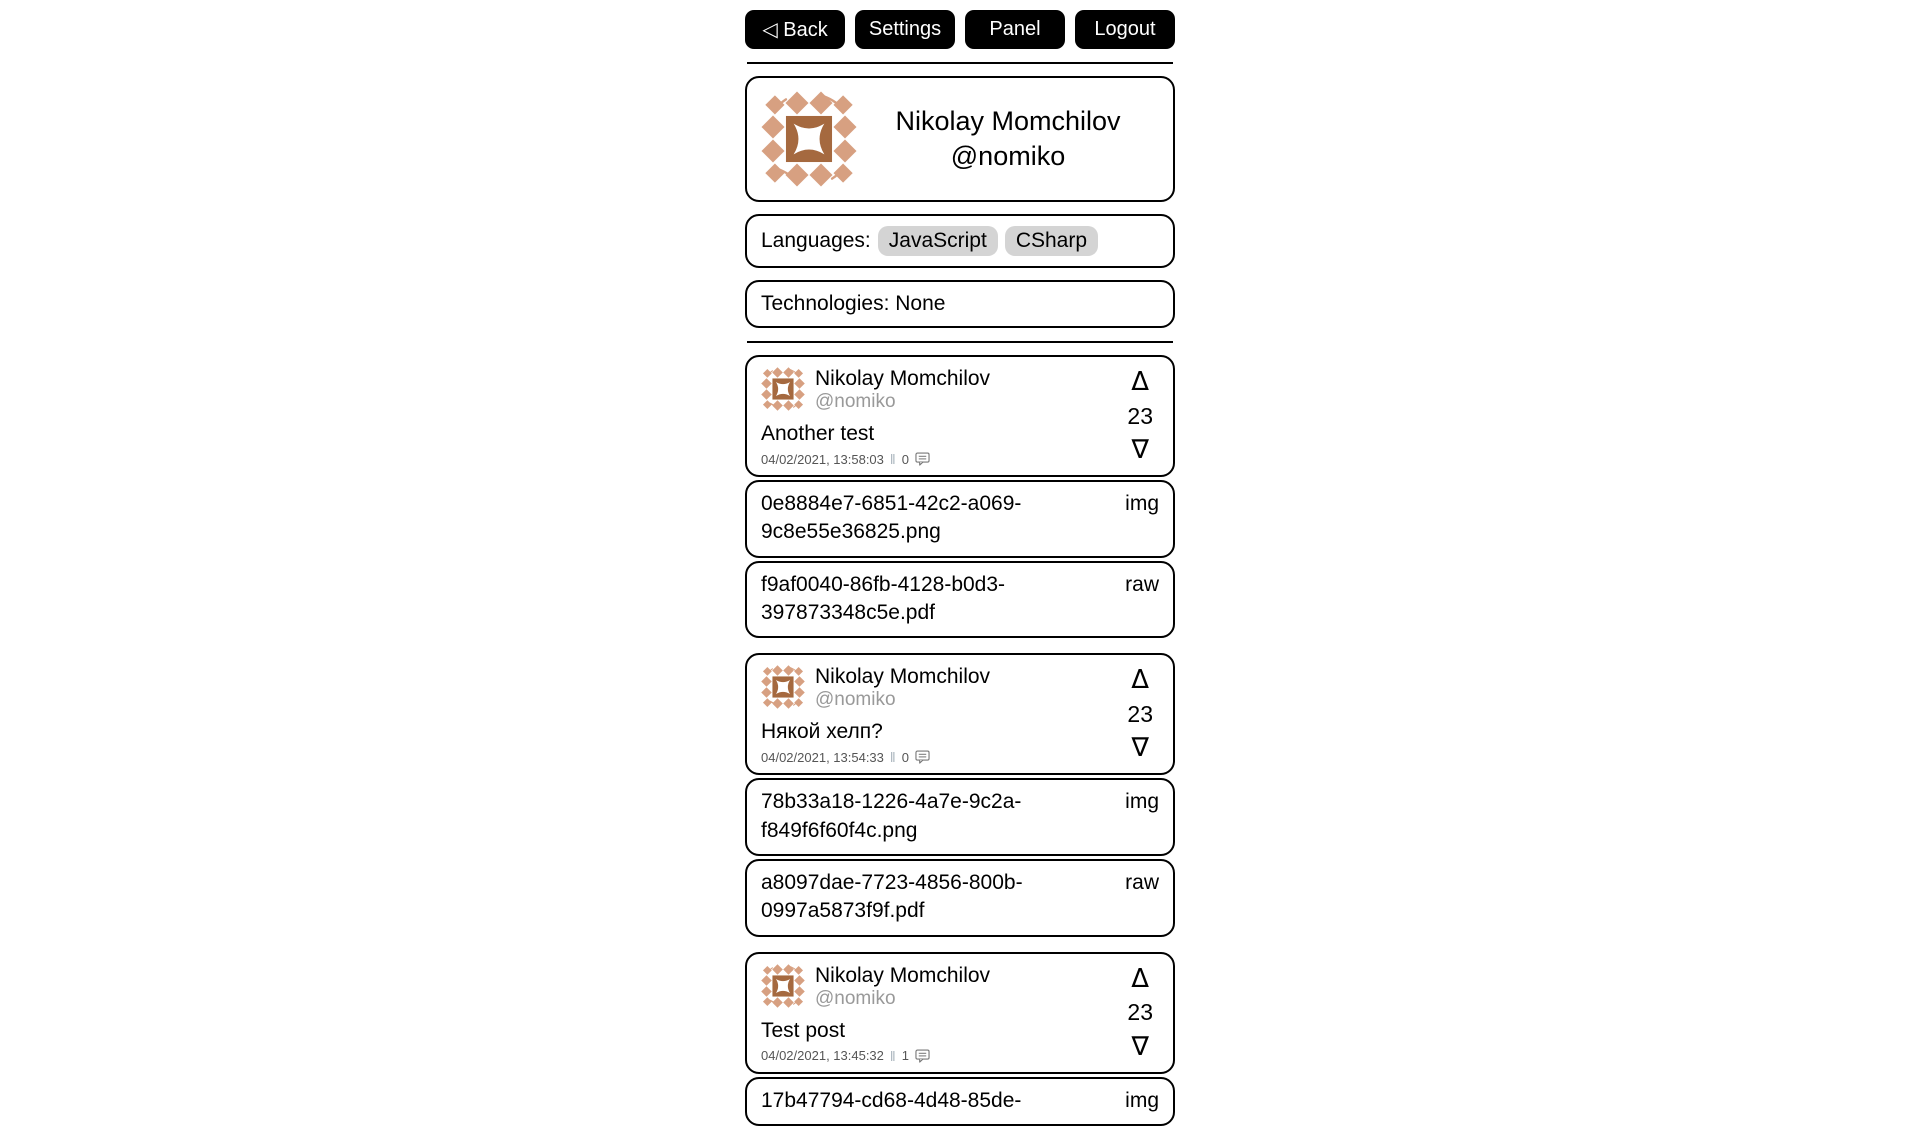 Image resolution: width=1920 pixels, height=1126 pixels. Describe the element at coordinates (960, 757) in the screenshot. I see `post-meta: 04/02/2021, 13:54:33 ‖ 0` at that location.